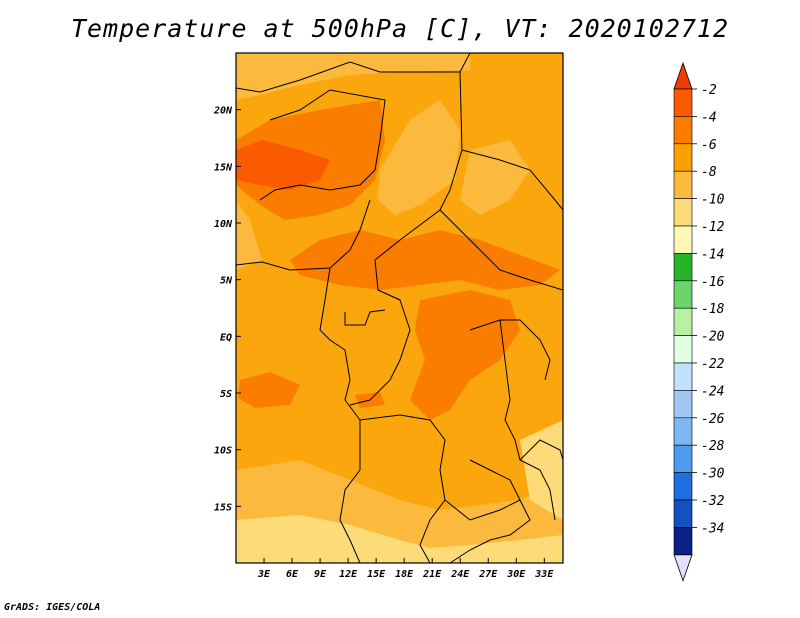 The height and width of the screenshot is (618, 800). I want to click on lat-tick-label: 10N, so click(223, 224).